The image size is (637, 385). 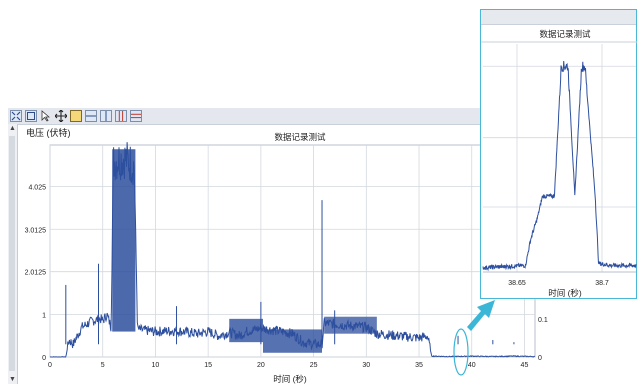 What do you see at coordinates (261, 365) in the screenshot?
I see `main-x-tick-label: 20` at bounding box center [261, 365].